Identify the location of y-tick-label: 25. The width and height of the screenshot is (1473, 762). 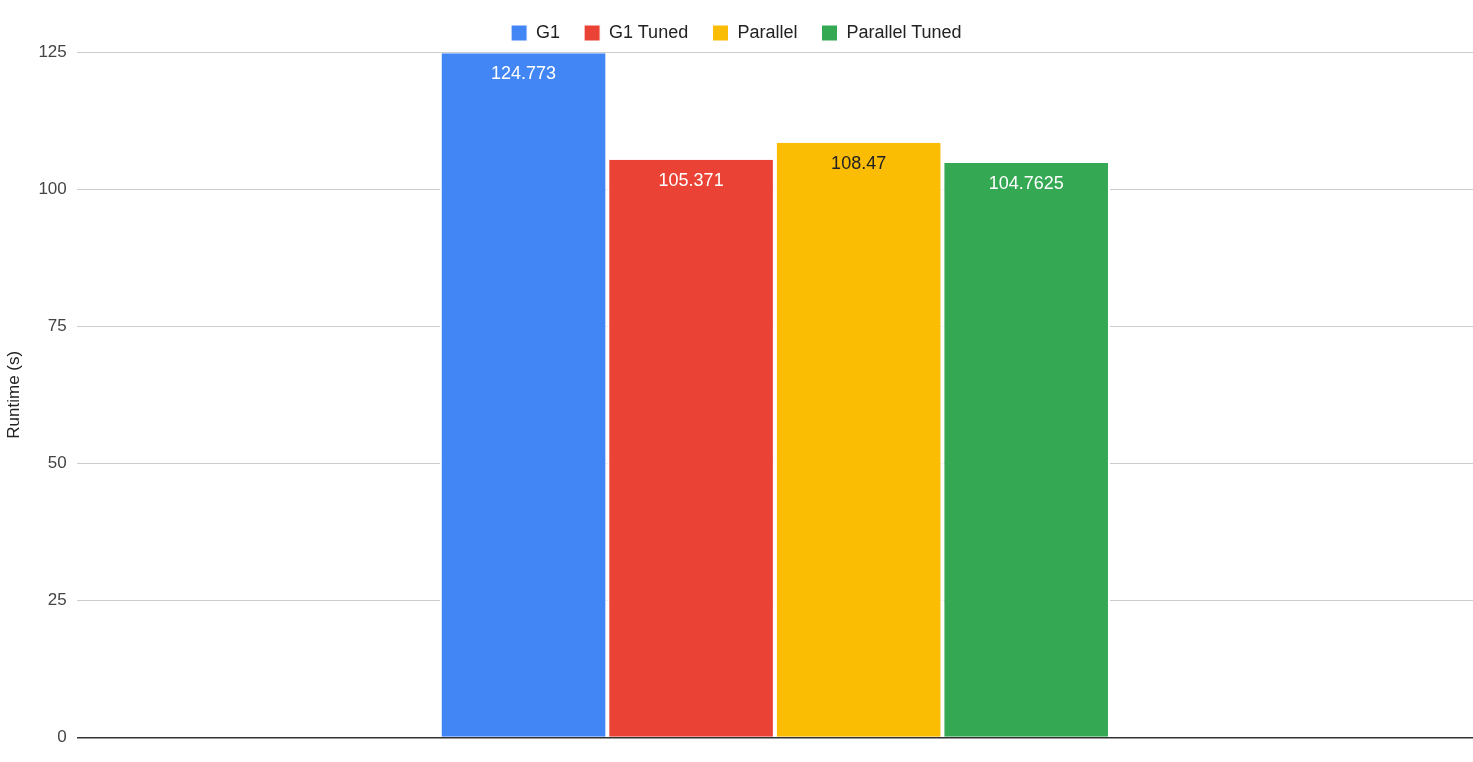
(57, 600).